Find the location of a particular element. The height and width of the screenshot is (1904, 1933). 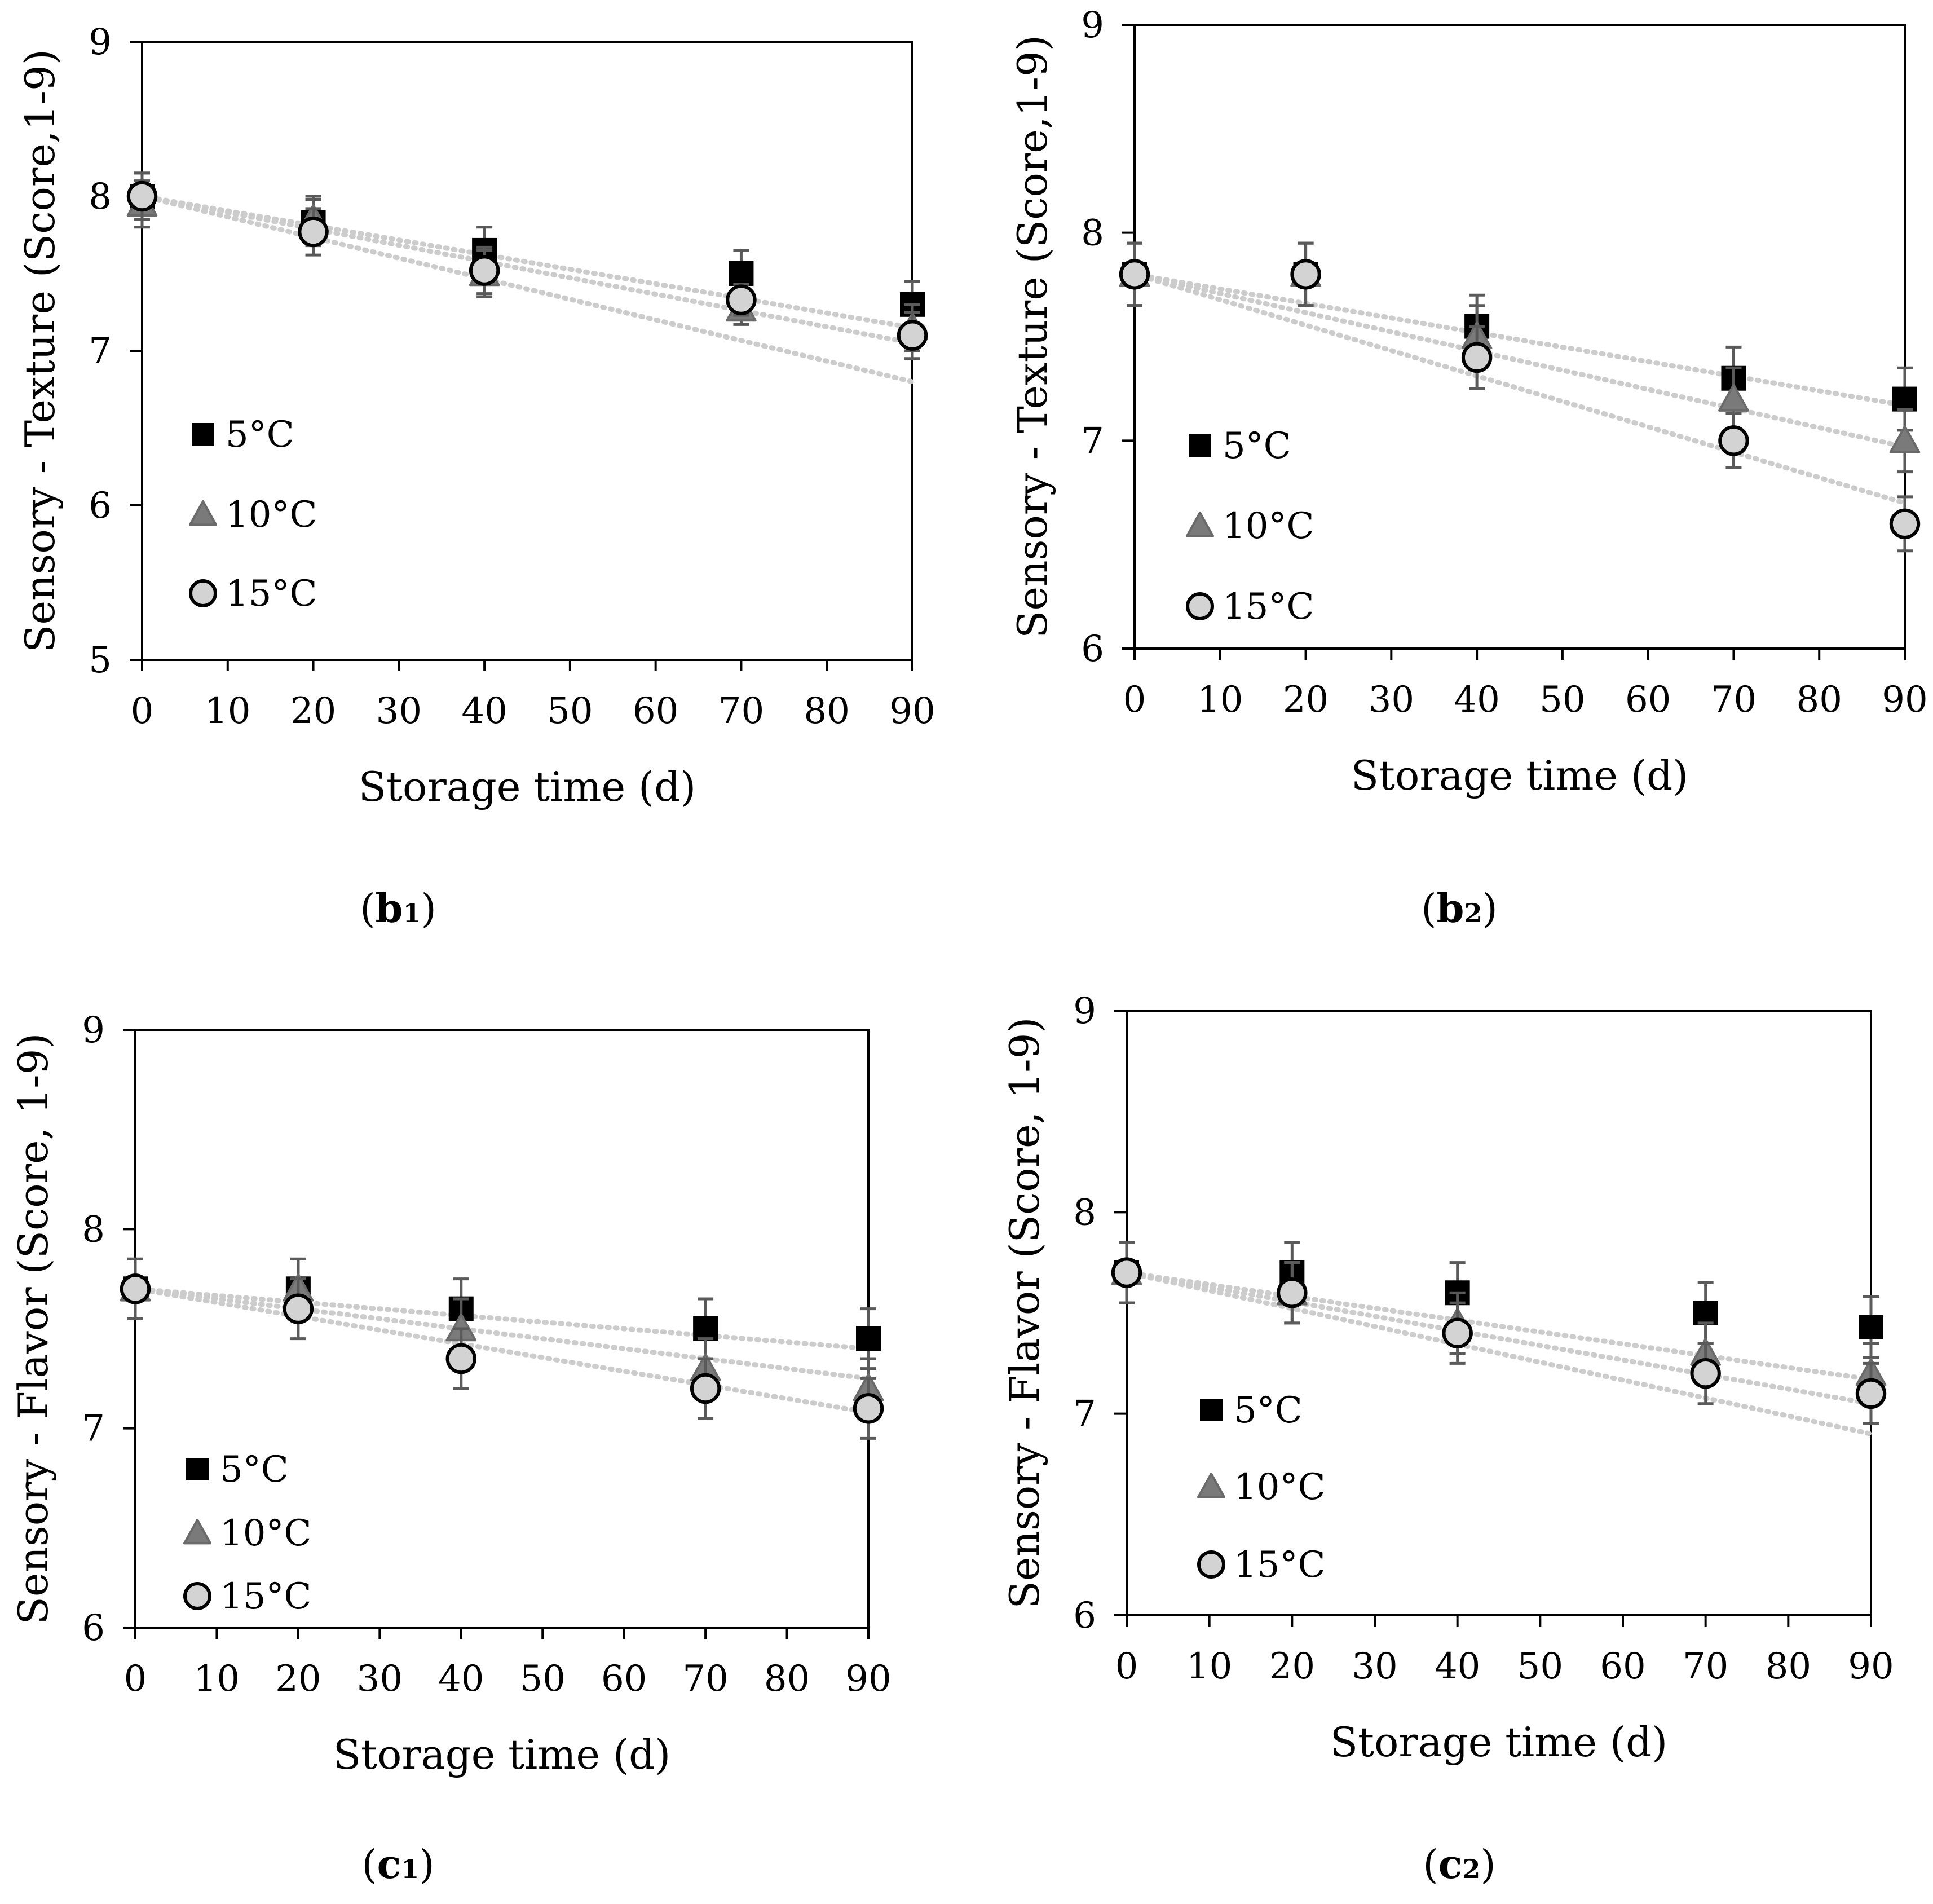

panel-label: (b2) is located at coordinates (1459, 908).